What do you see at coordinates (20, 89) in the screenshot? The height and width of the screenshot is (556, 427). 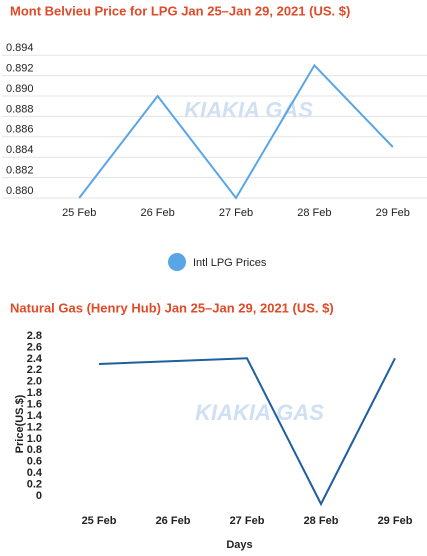 I see `y-tick-label: 0.890` at bounding box center [20, 89].